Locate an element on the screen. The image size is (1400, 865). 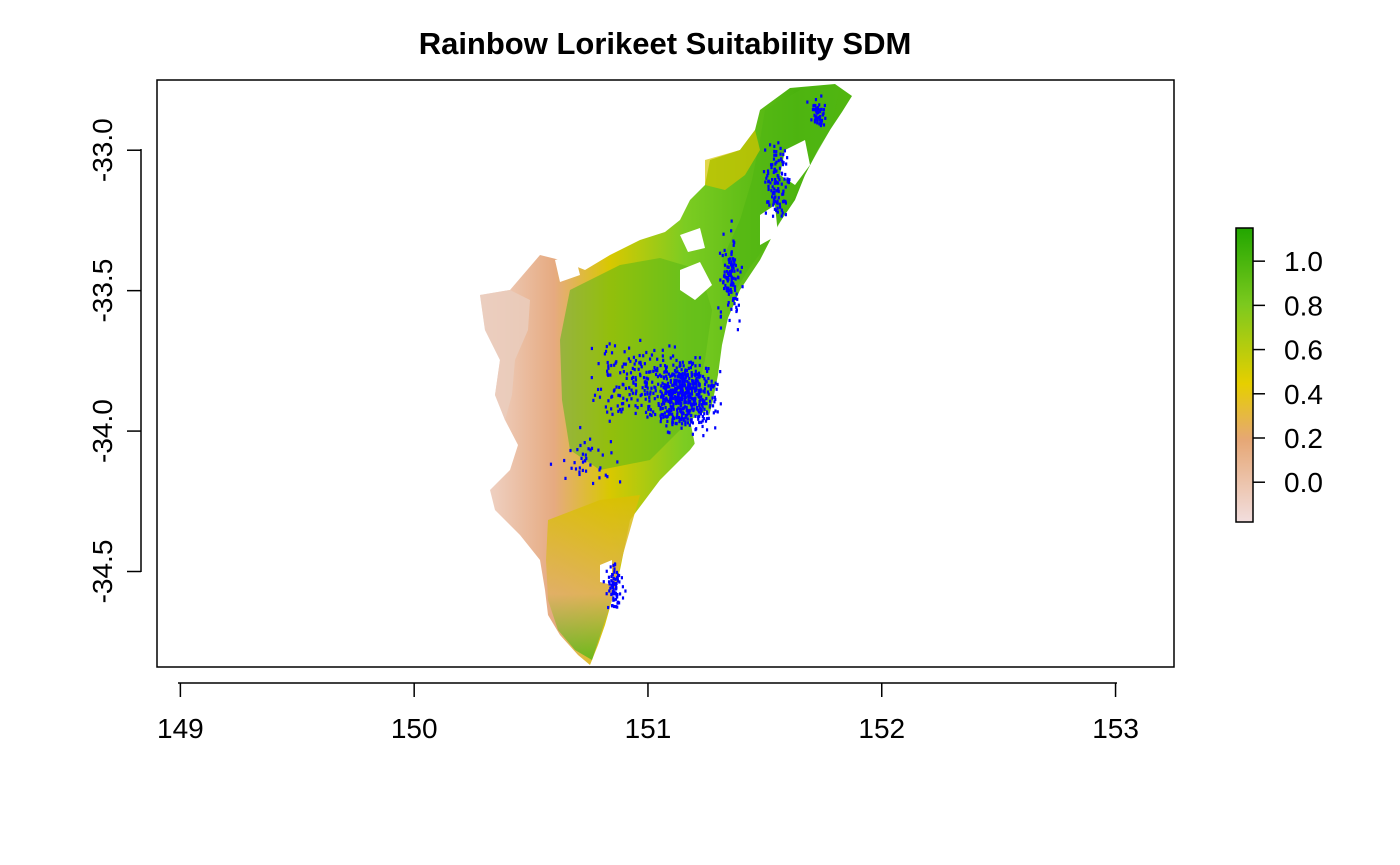
x-axis: 149 150 151 152 153 is located at coordinates (648, 713).